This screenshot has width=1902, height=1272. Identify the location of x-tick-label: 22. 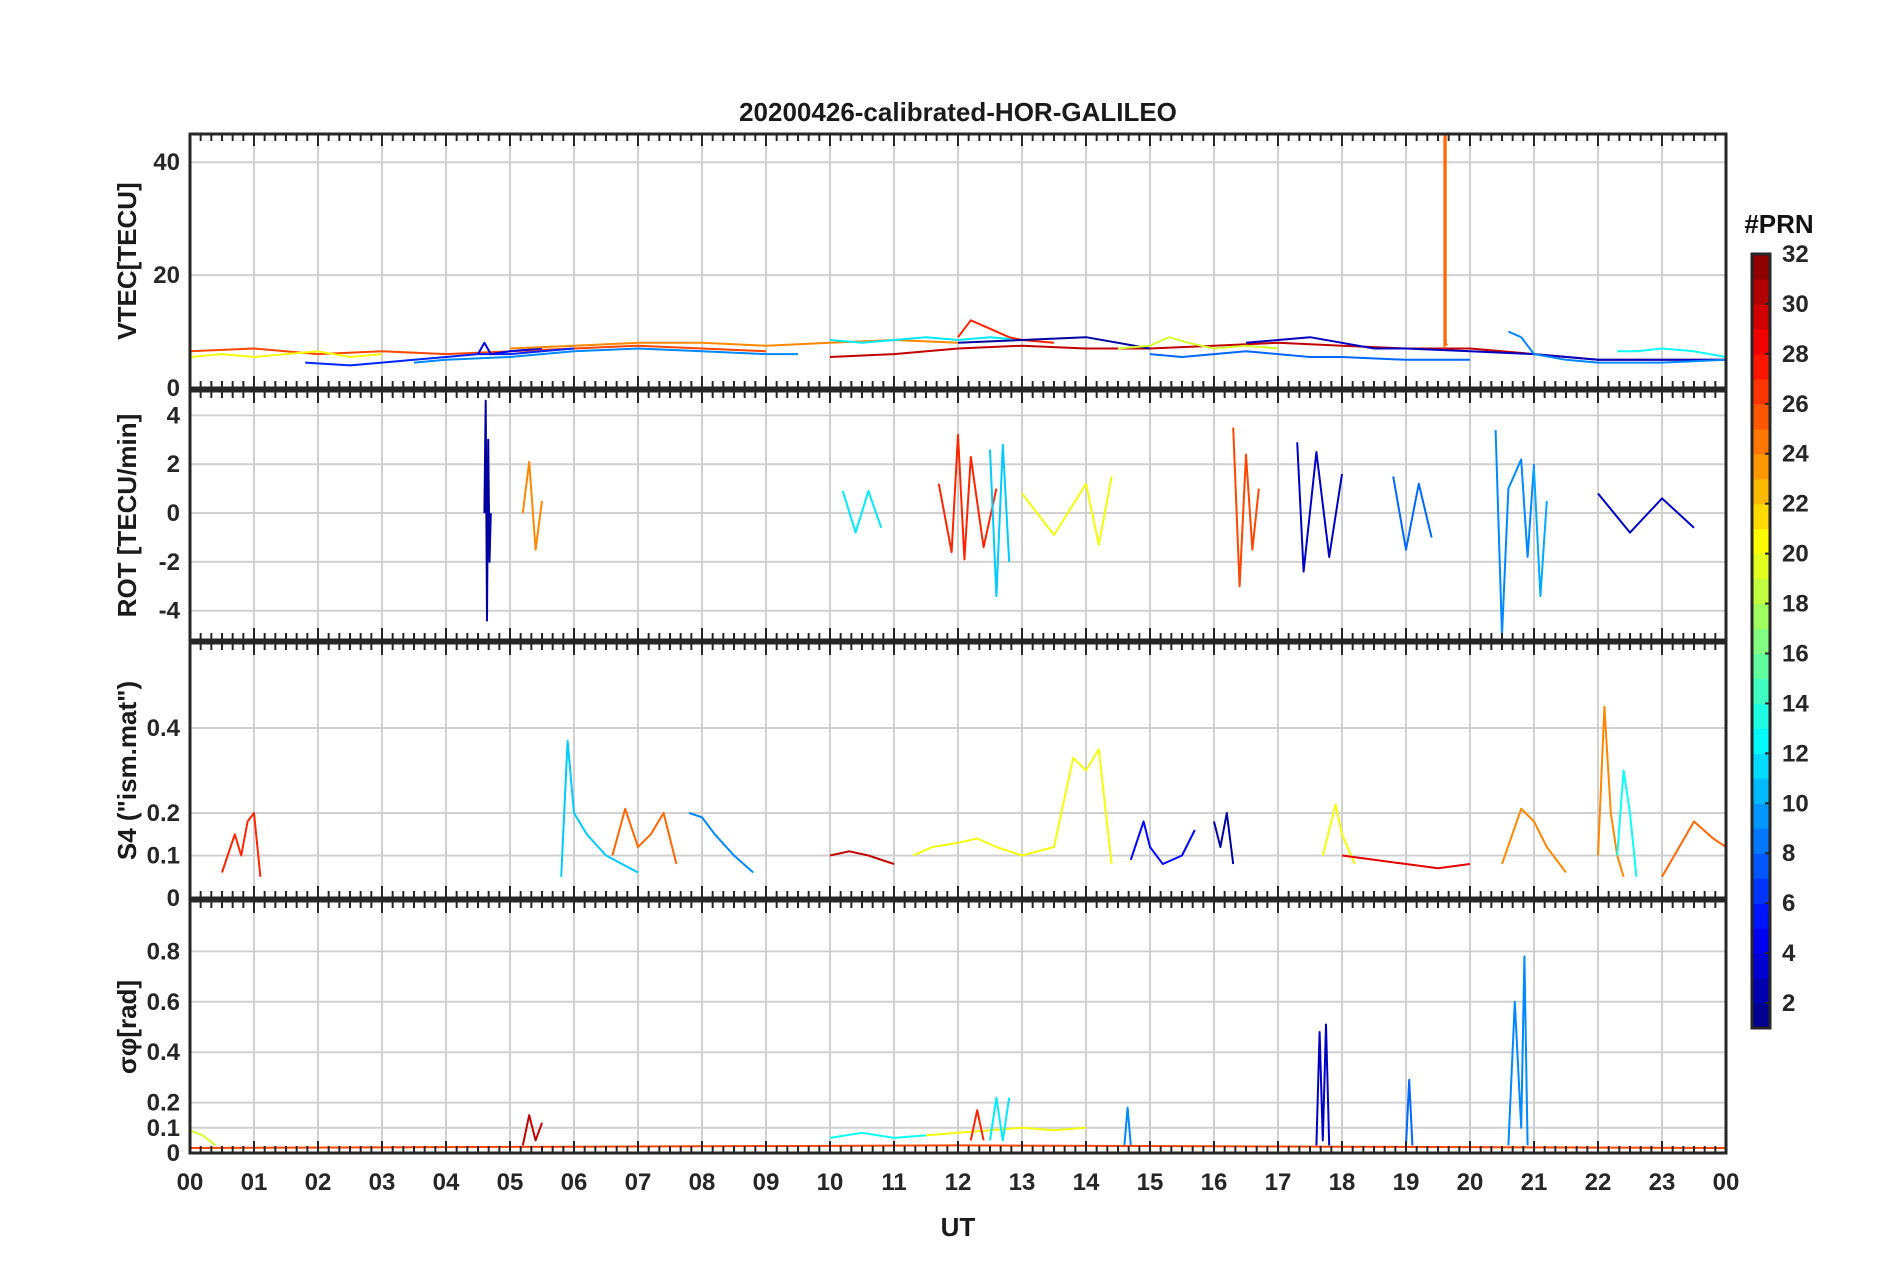
(1598, 1182).